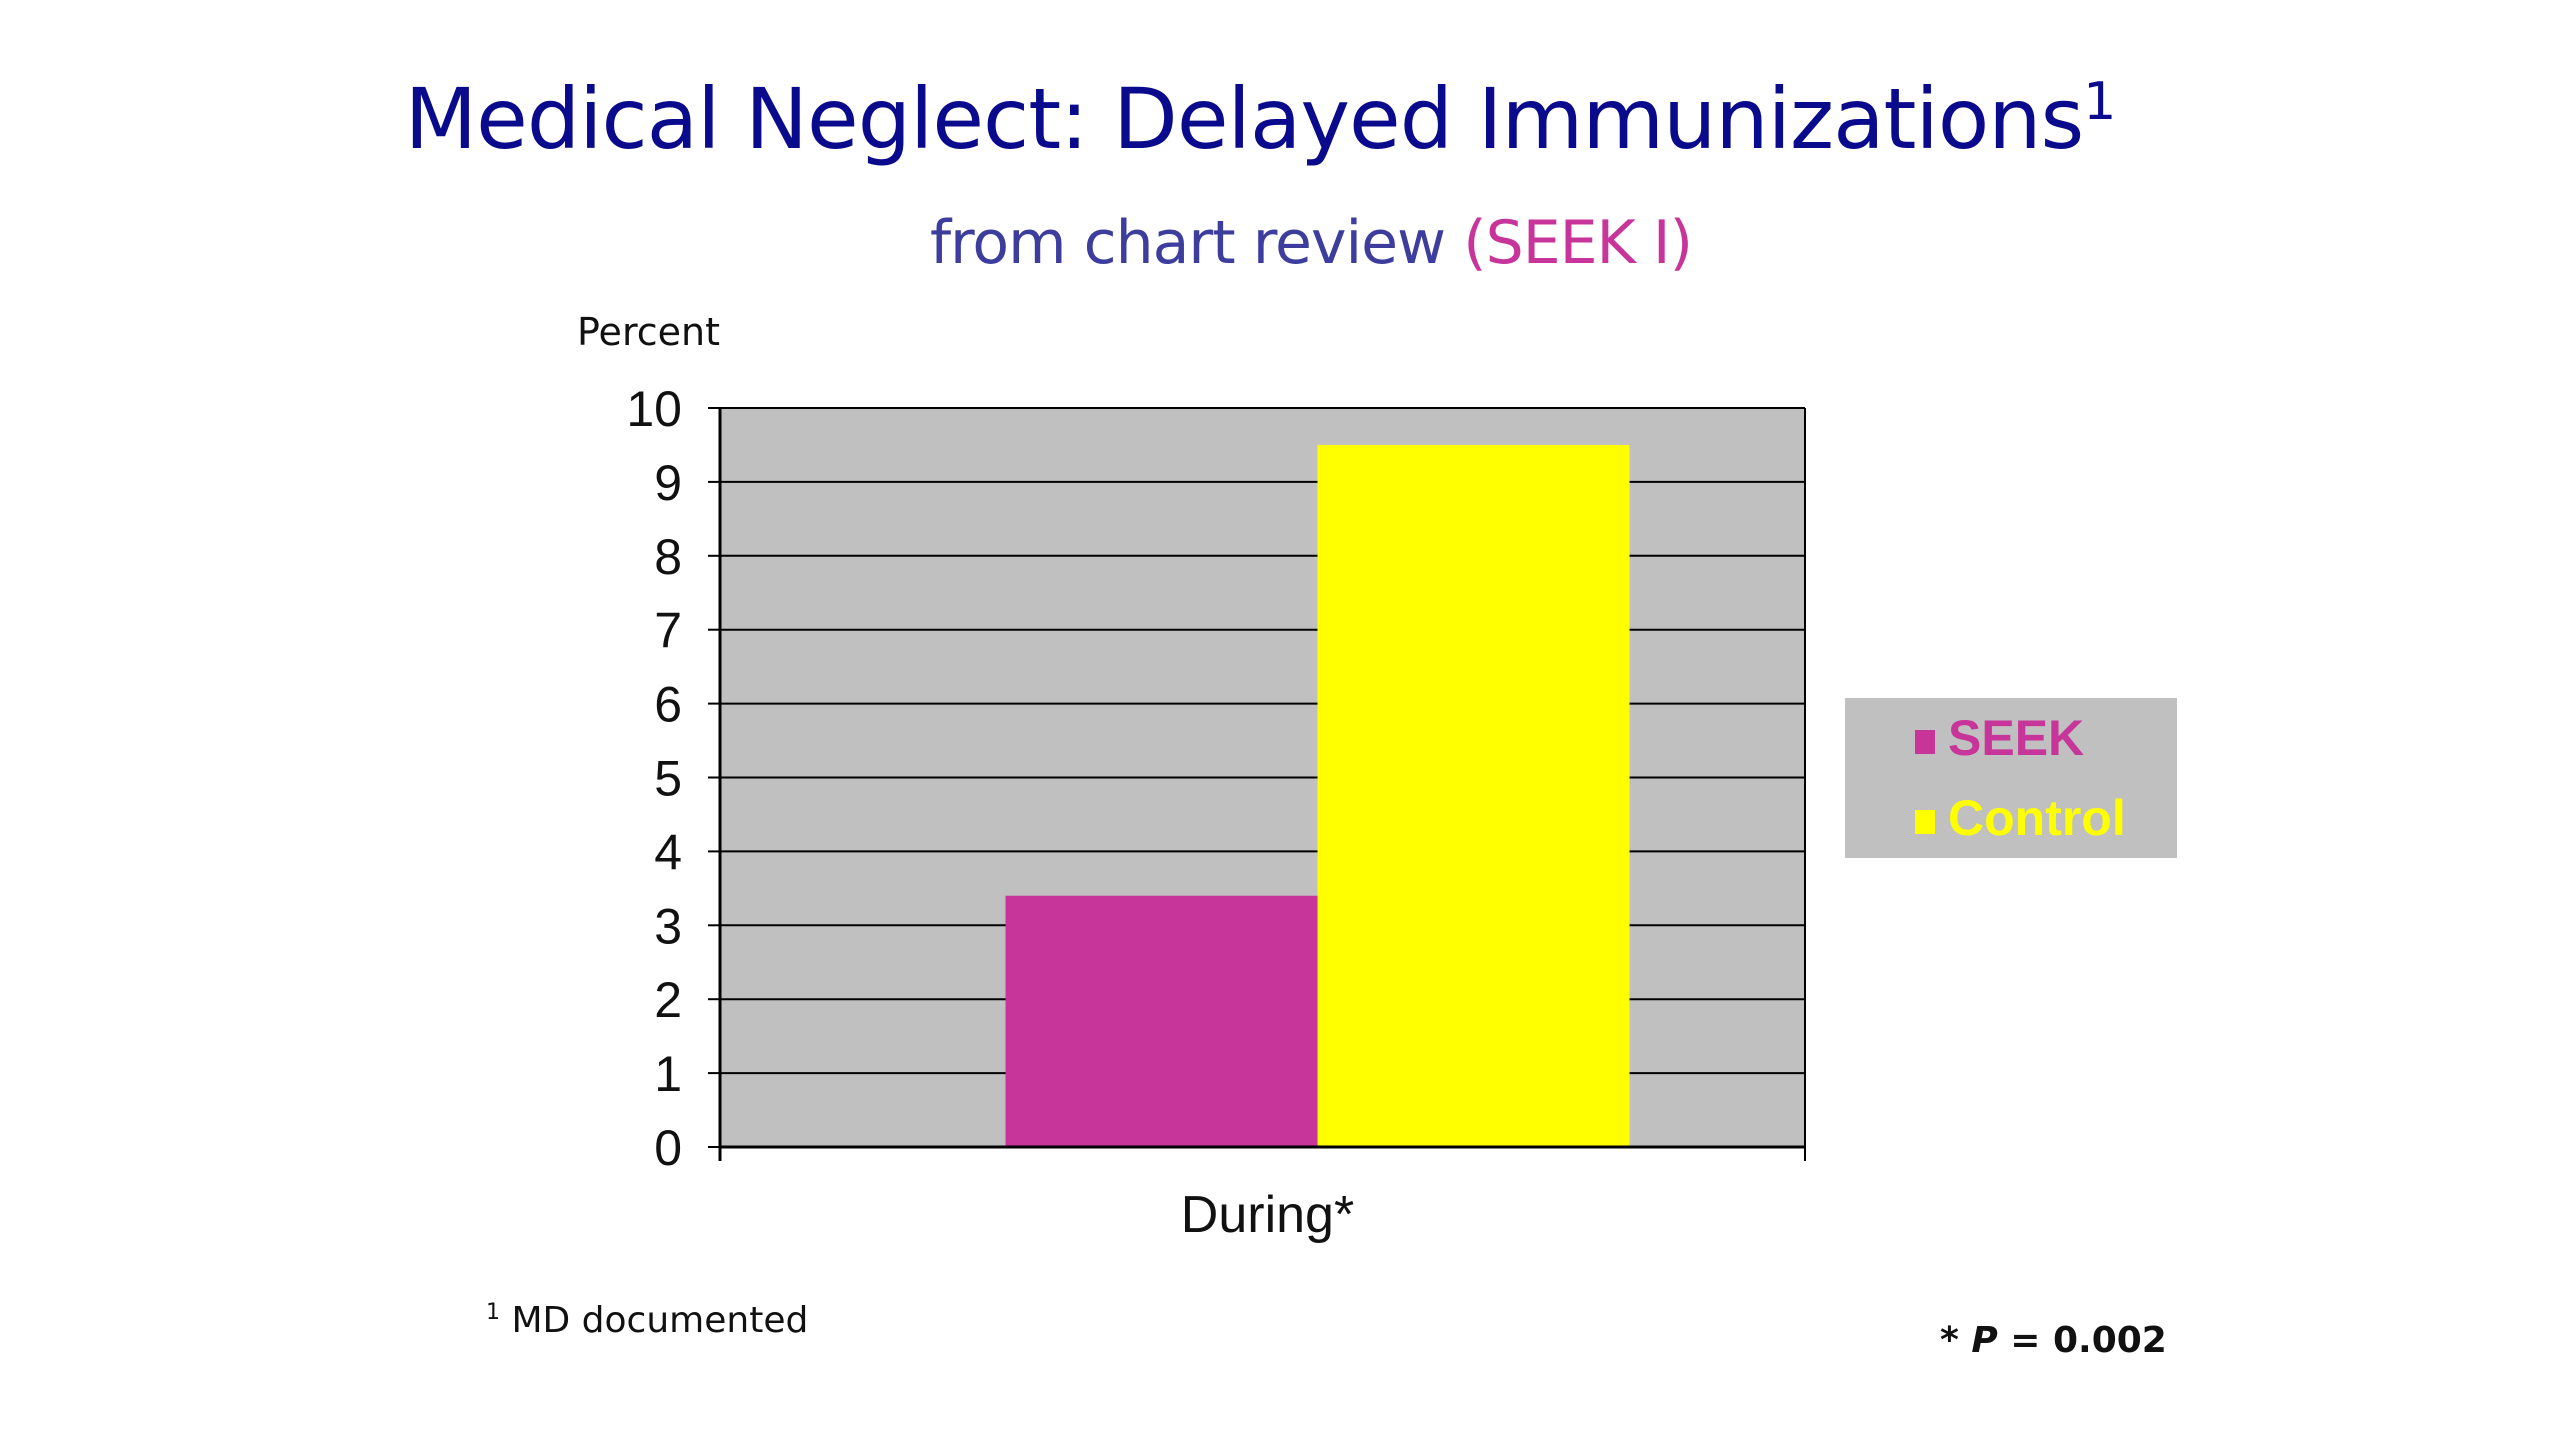 Image resolution: width=2560 pixels, height=1440 pixels. What do you see at coordinates (648, 332) in the screenshot?
I see `y-axis-label: Percent` at bounding box center [648, 332].